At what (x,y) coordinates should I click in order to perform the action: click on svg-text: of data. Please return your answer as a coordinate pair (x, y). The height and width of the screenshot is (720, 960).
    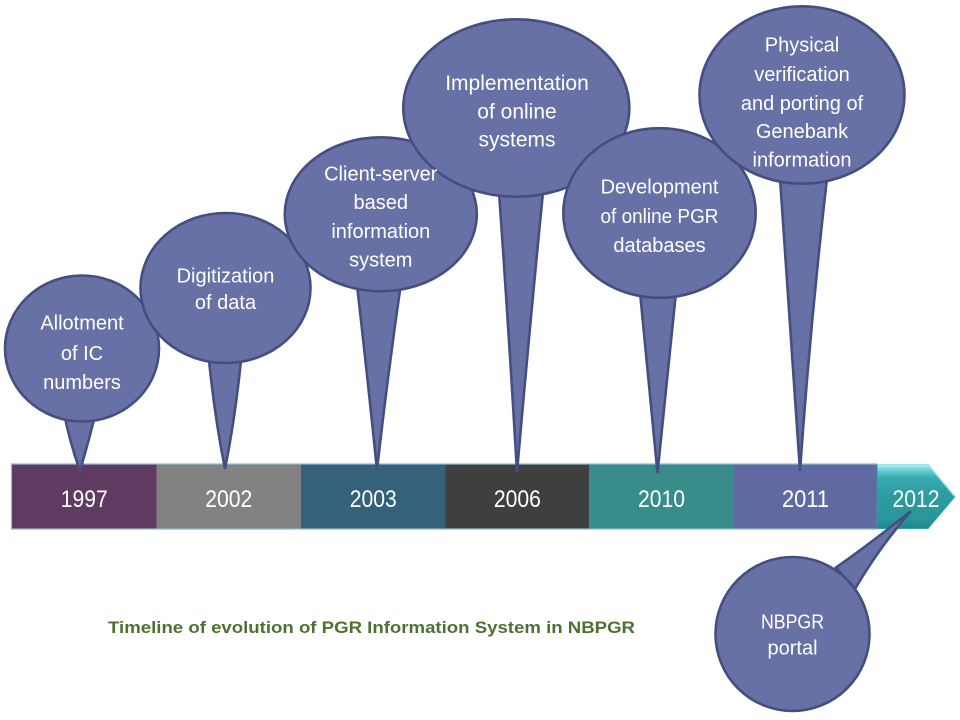
    Looking at the image, I should click on (226, 303).